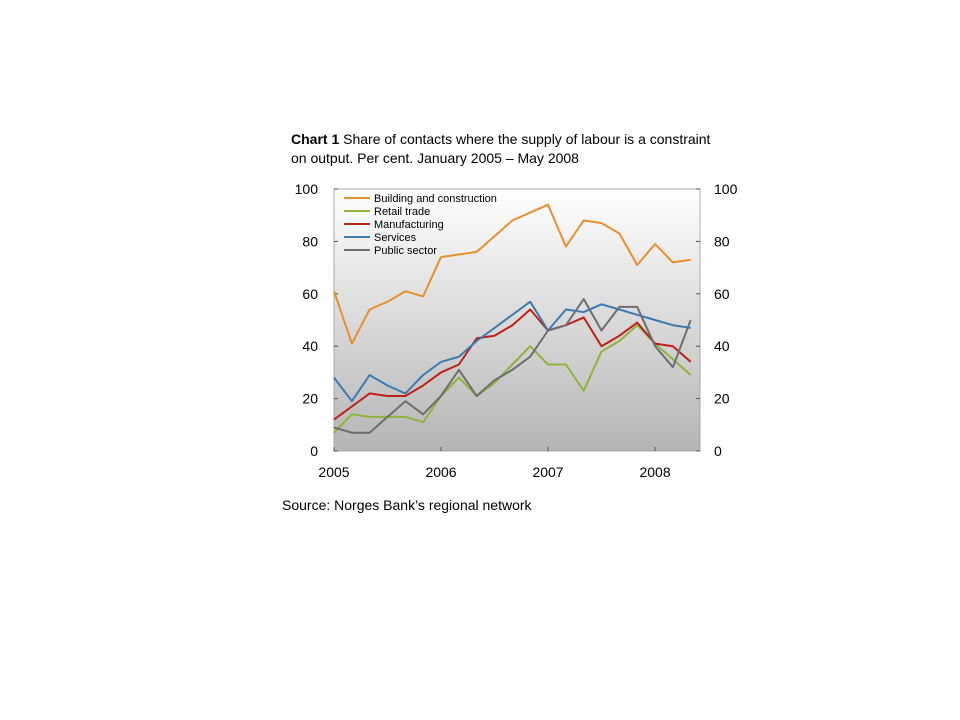 This screenshot has height=720, width=960. Describe the element at coordinates (722, 241) in the screenshot. I see `y-tick-label-right: 80` at that location.